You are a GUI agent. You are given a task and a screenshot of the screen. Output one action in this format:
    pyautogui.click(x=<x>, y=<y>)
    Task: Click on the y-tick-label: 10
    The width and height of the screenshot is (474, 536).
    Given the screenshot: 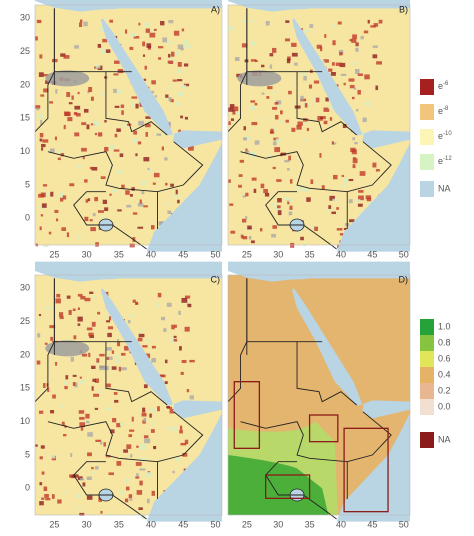 What is the action you would take?
    pyautogui.click(x=25, y=151)
    